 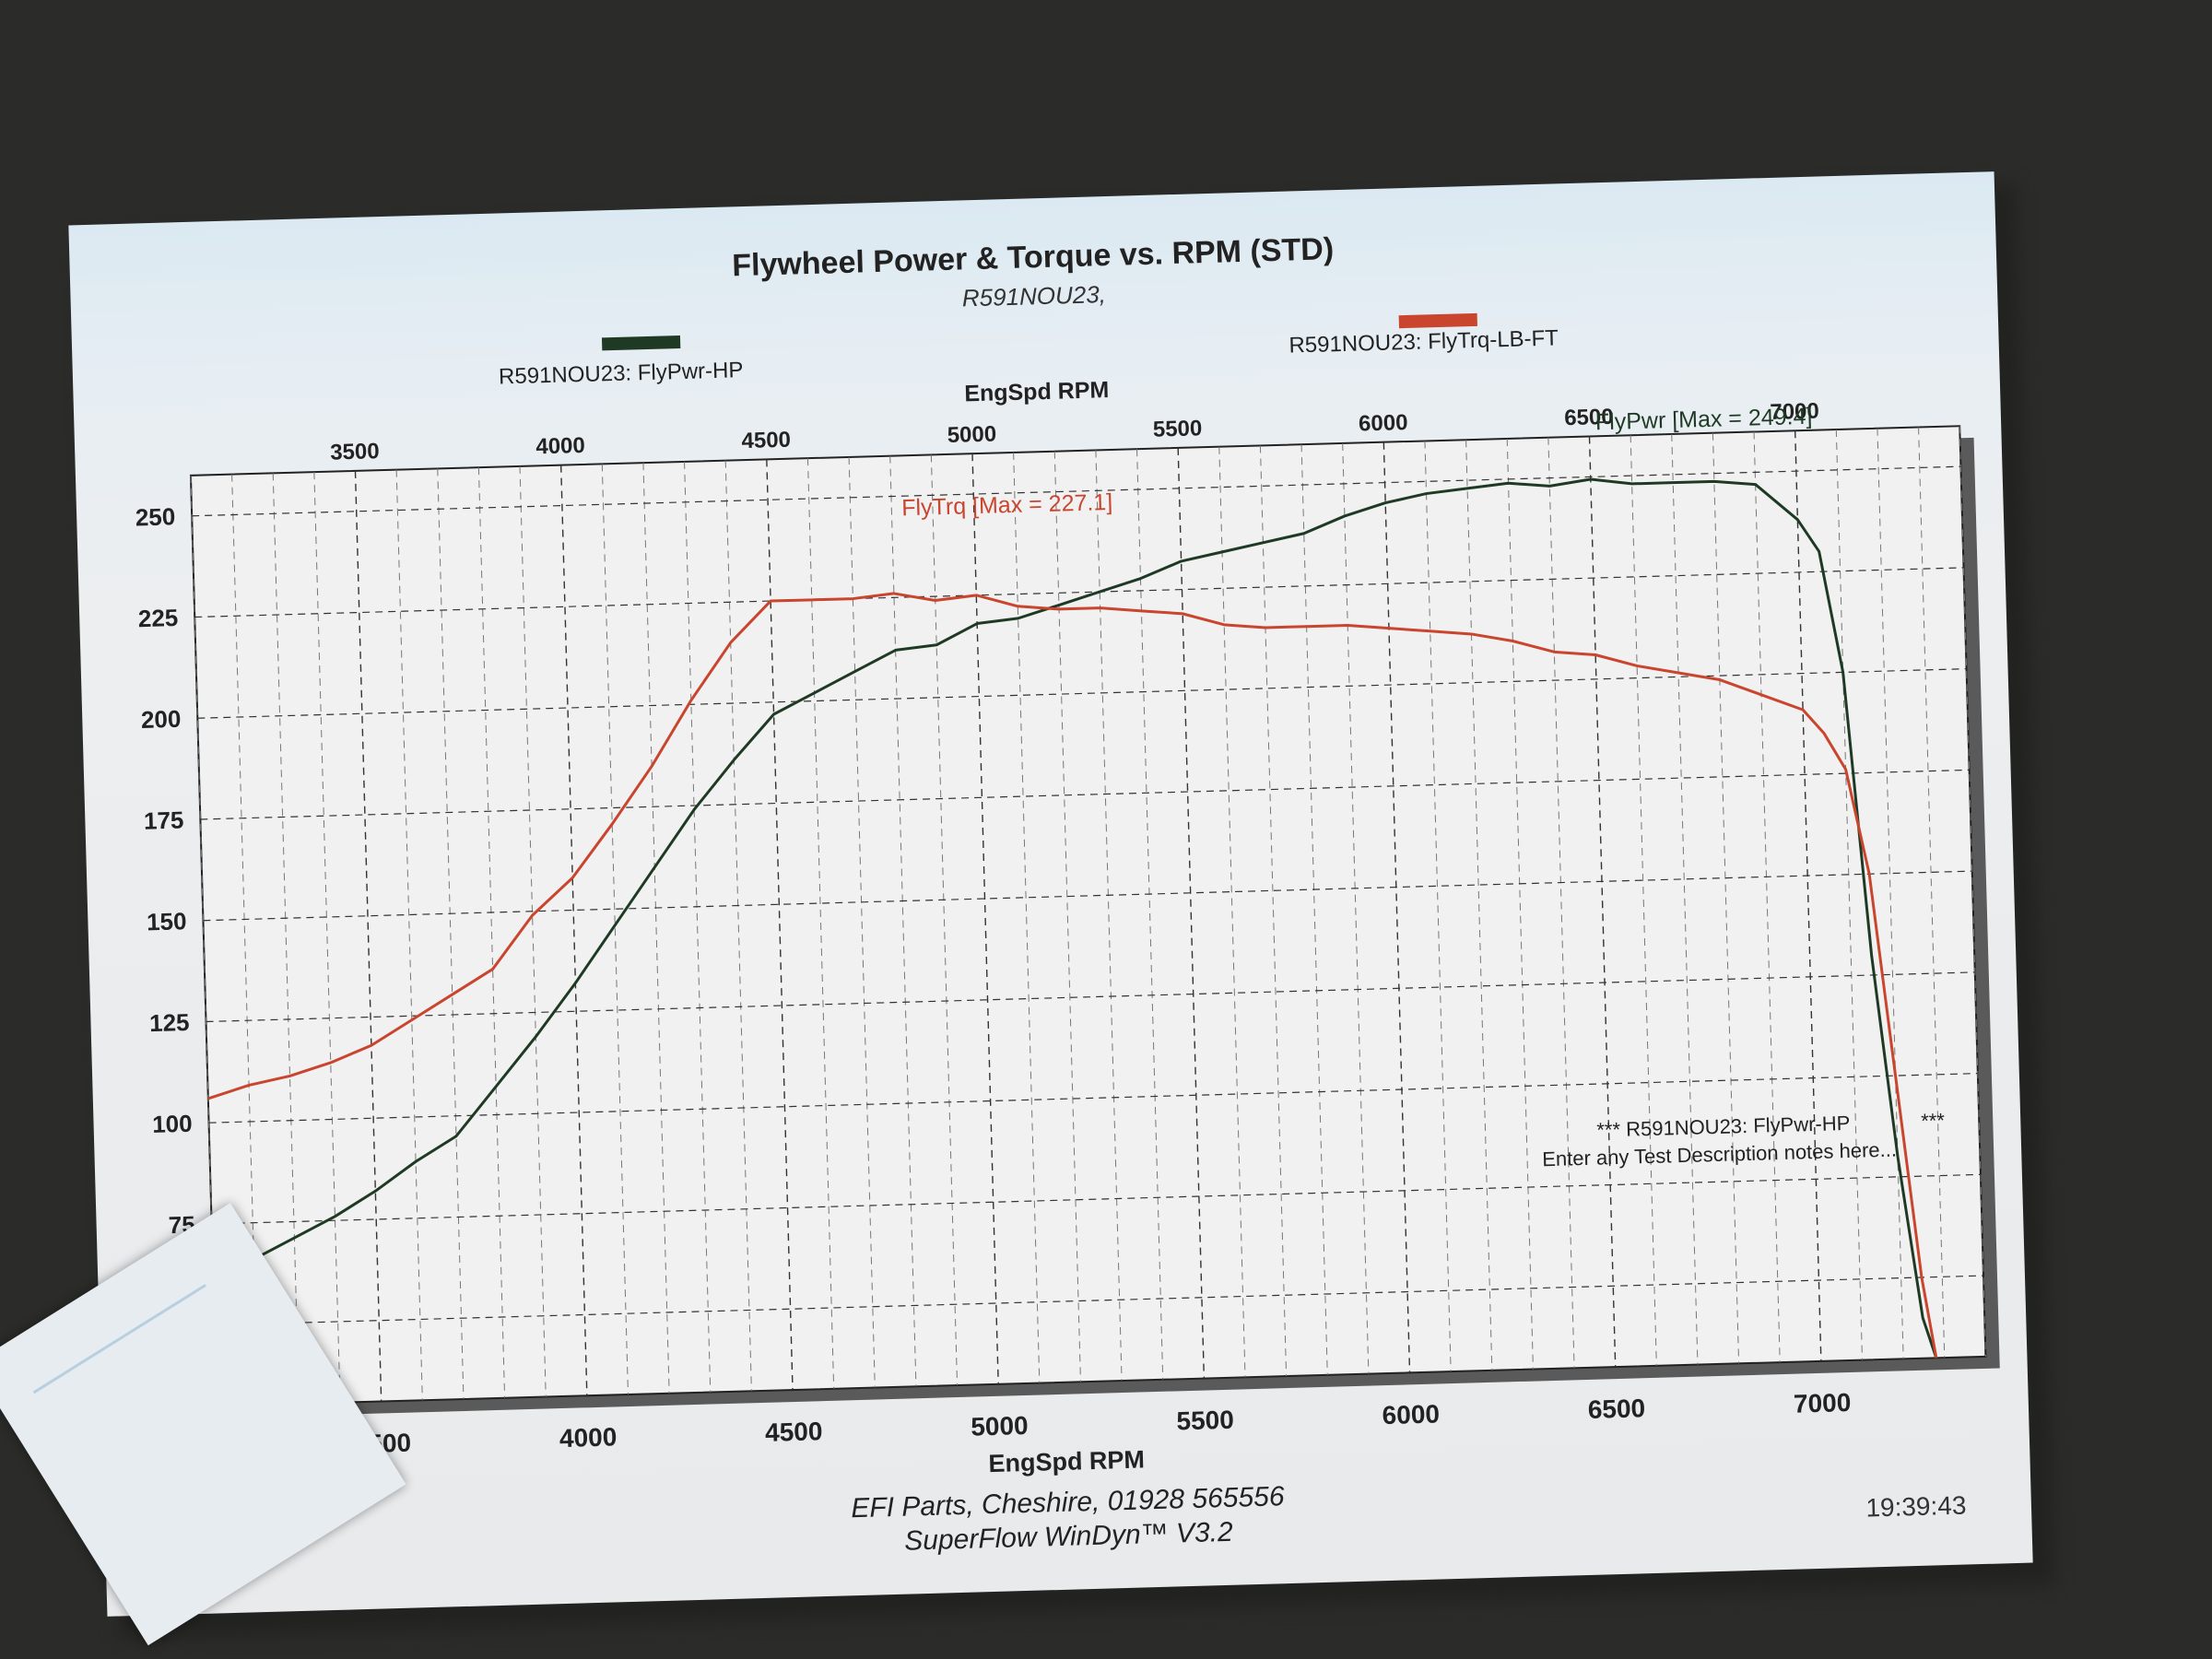 What do you see at coordinates (621, 373) in the screenshot?
I see `legend-label-power: R591NOU23: FlyPwr-HP` at bounding box center [621, 373].